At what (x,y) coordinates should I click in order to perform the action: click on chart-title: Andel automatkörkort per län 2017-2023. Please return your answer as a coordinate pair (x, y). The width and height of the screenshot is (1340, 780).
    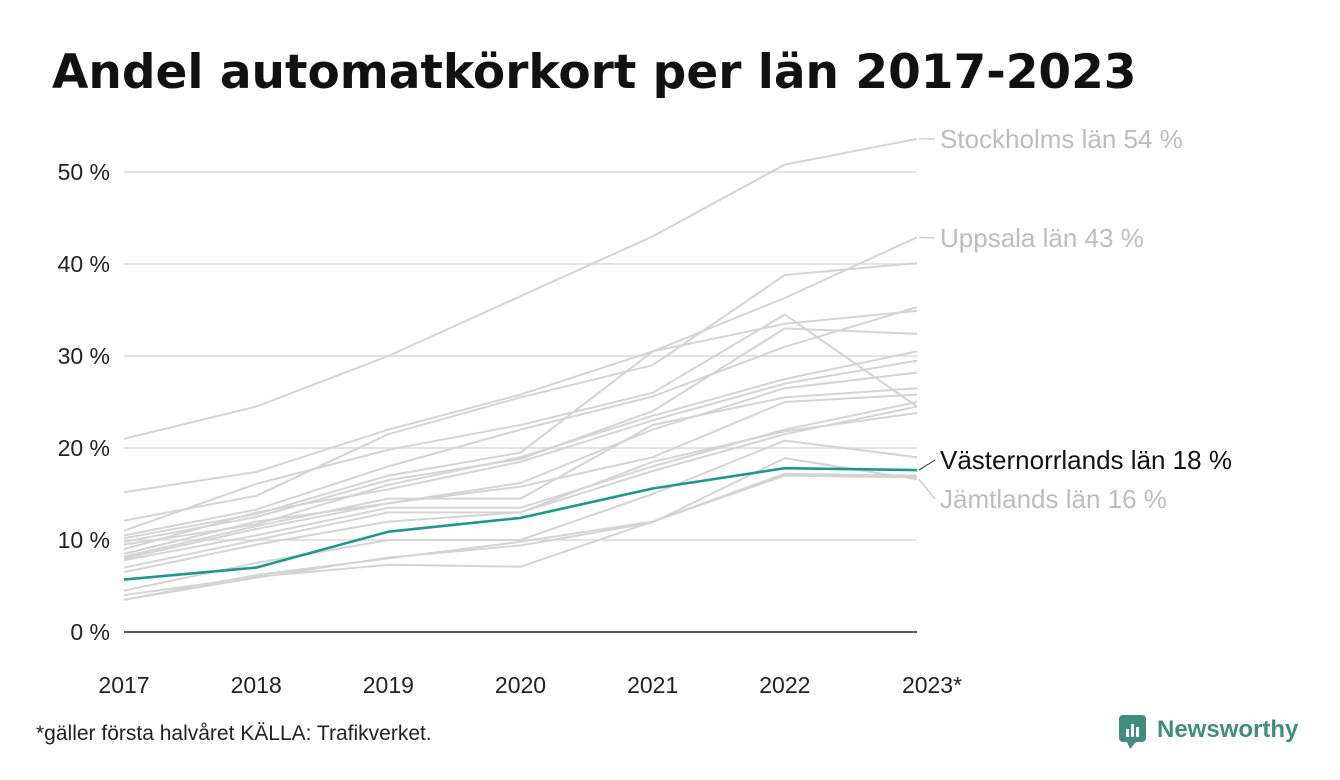
    Looking at the image, I should click on (594, 72).